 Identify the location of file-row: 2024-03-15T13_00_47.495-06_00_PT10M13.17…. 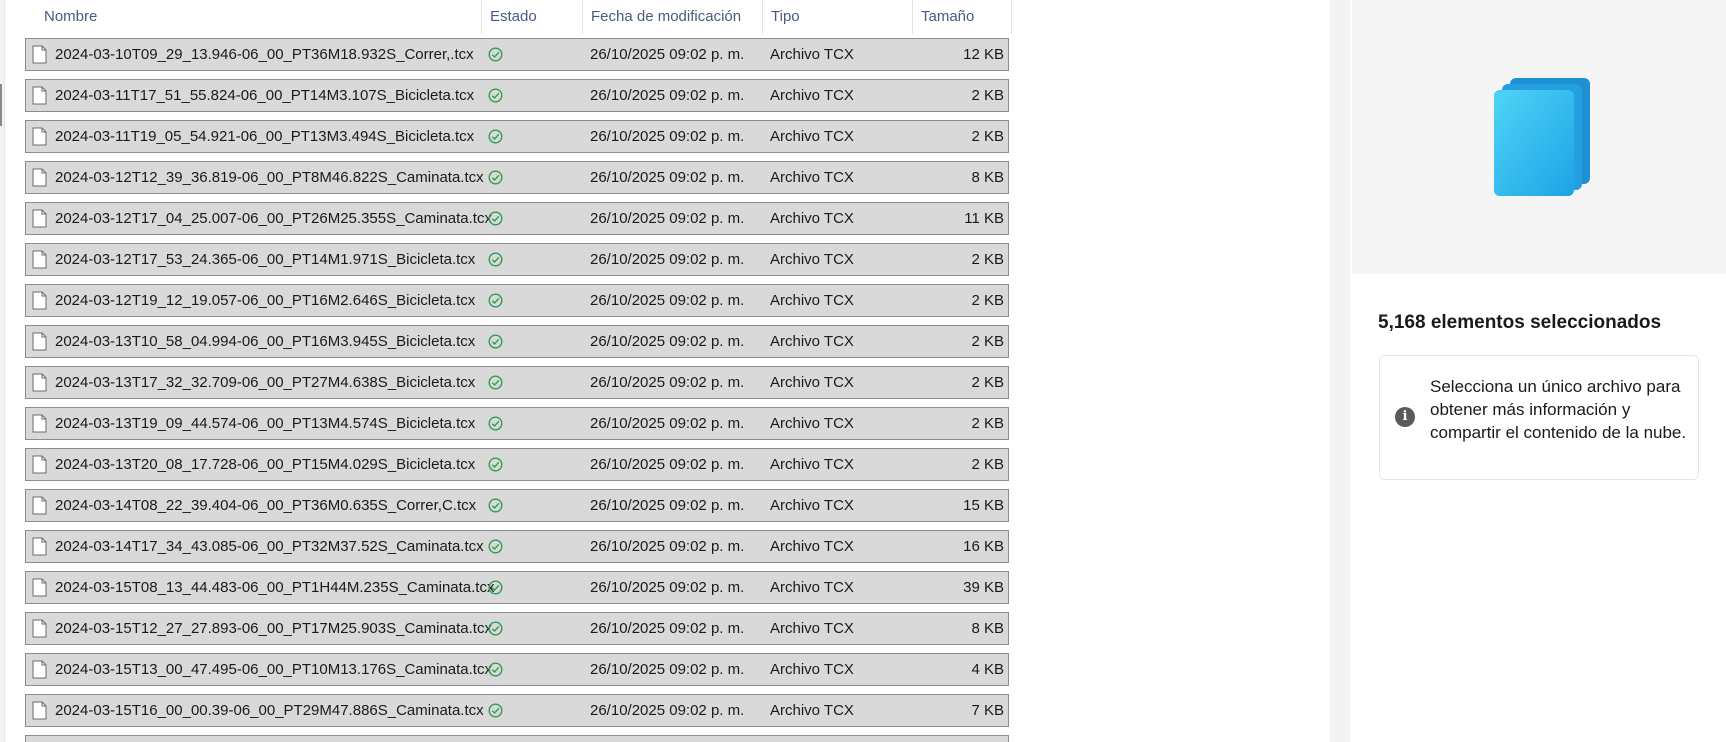
(517, 669).